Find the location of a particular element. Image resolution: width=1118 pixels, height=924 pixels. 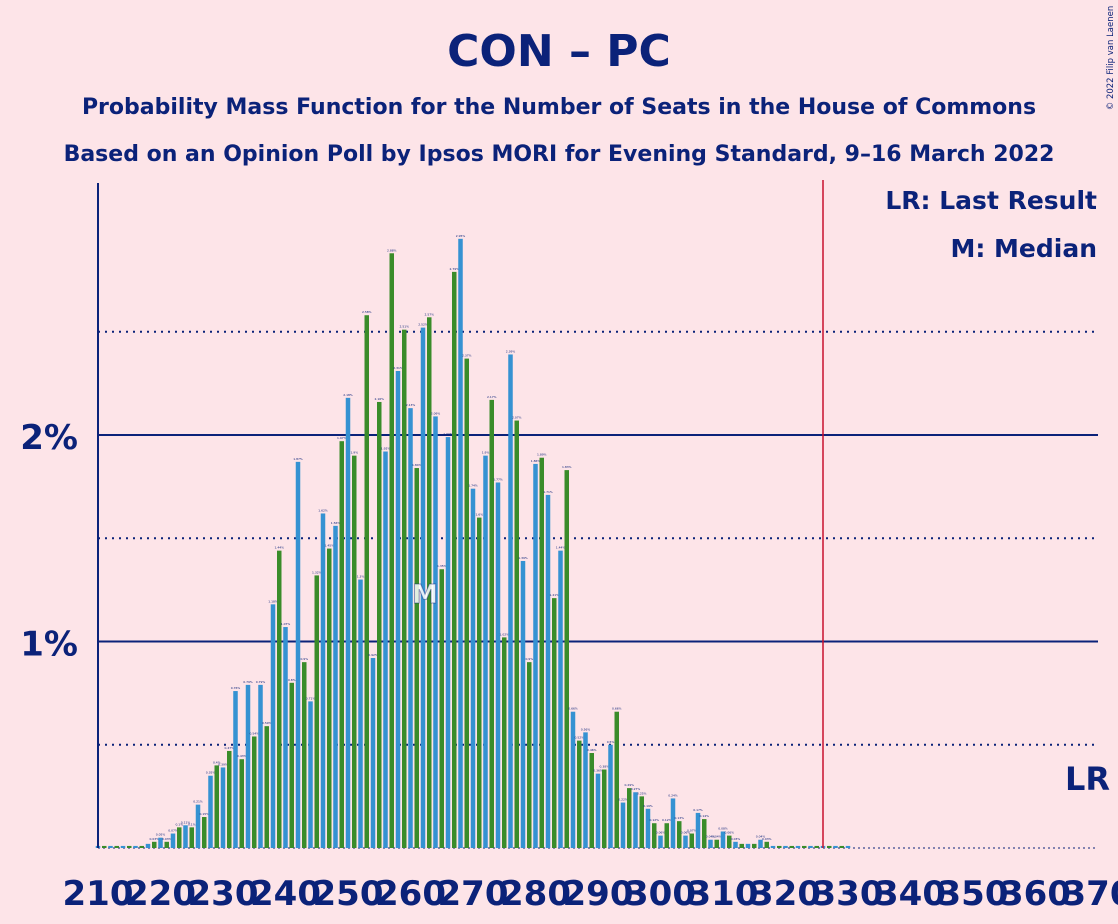

x-tick-label: 310 is located at coordinates (723, 894).